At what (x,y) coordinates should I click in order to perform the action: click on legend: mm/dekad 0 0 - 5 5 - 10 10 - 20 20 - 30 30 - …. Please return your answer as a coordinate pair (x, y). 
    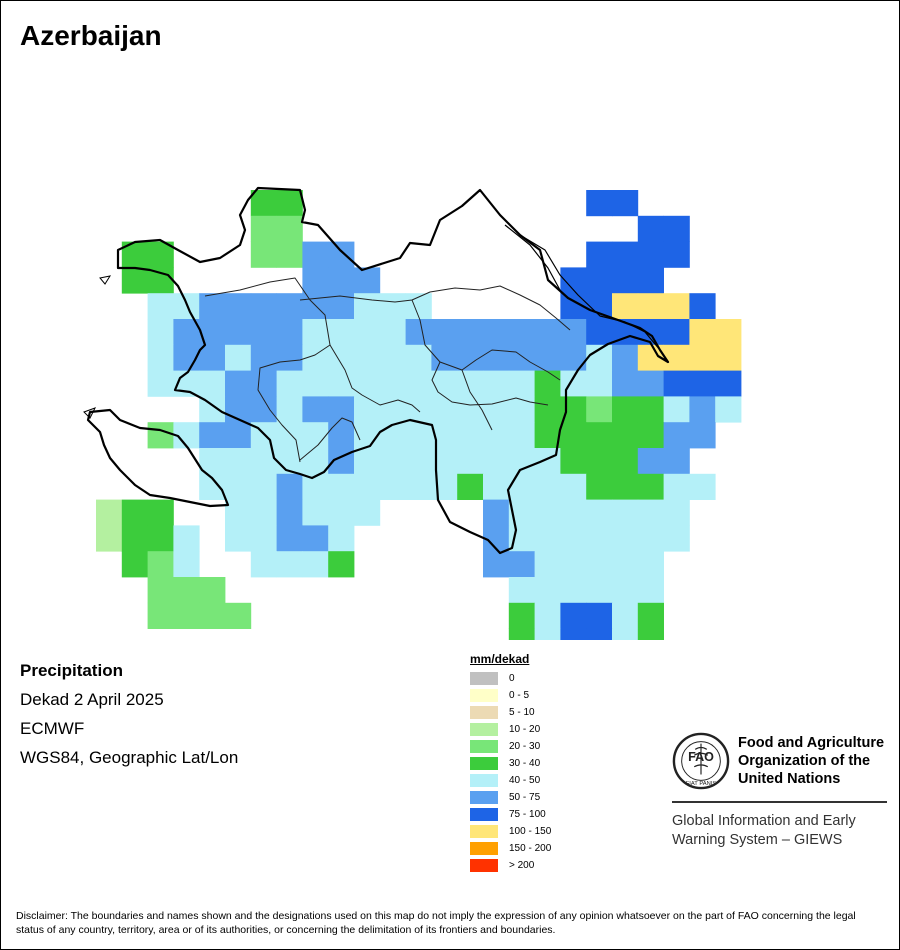
    Looking at the image, I should click on (510, 763).